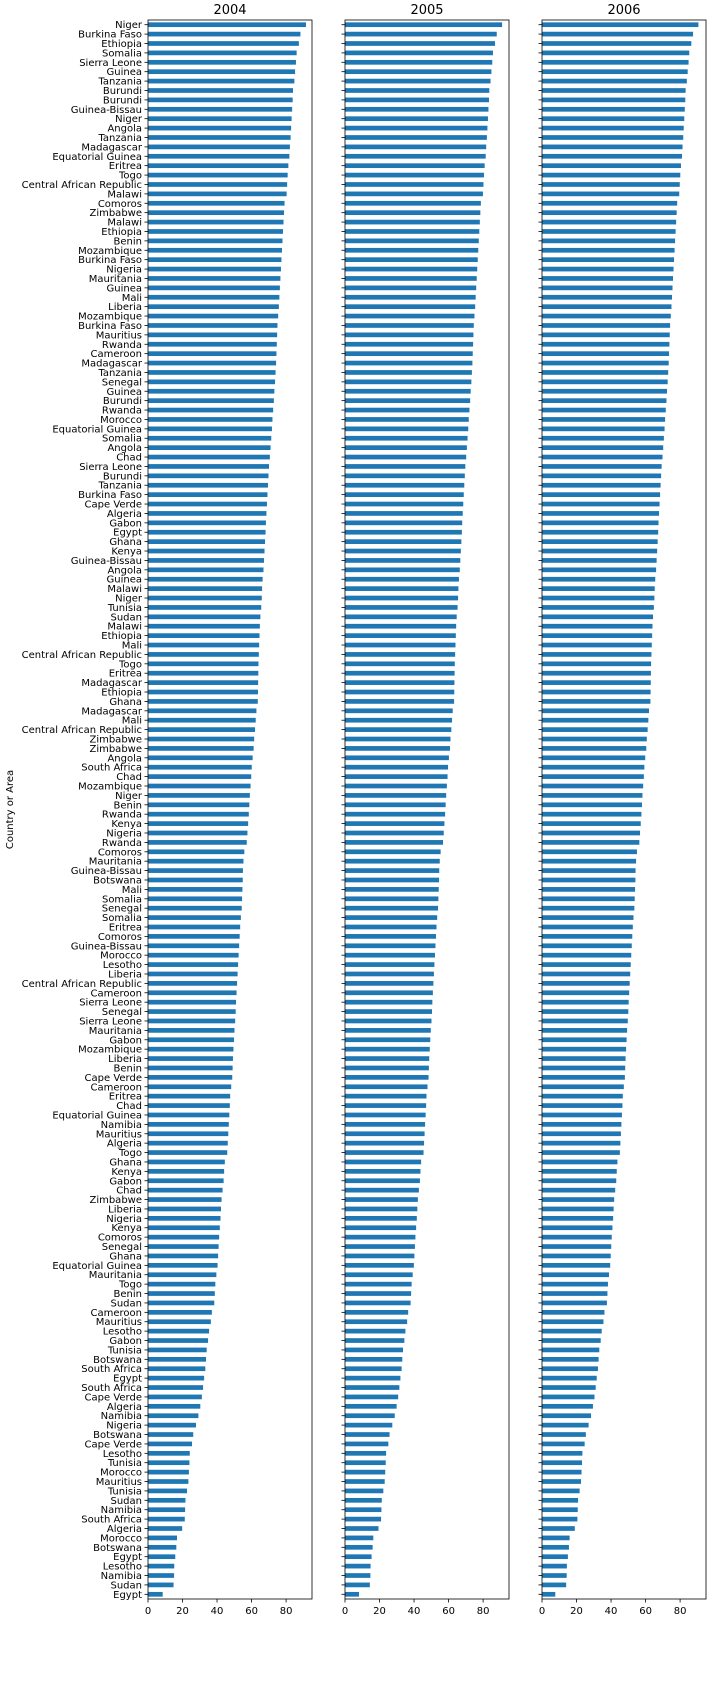  I want to click on x-tick-label: 0, so click(542, 1611).